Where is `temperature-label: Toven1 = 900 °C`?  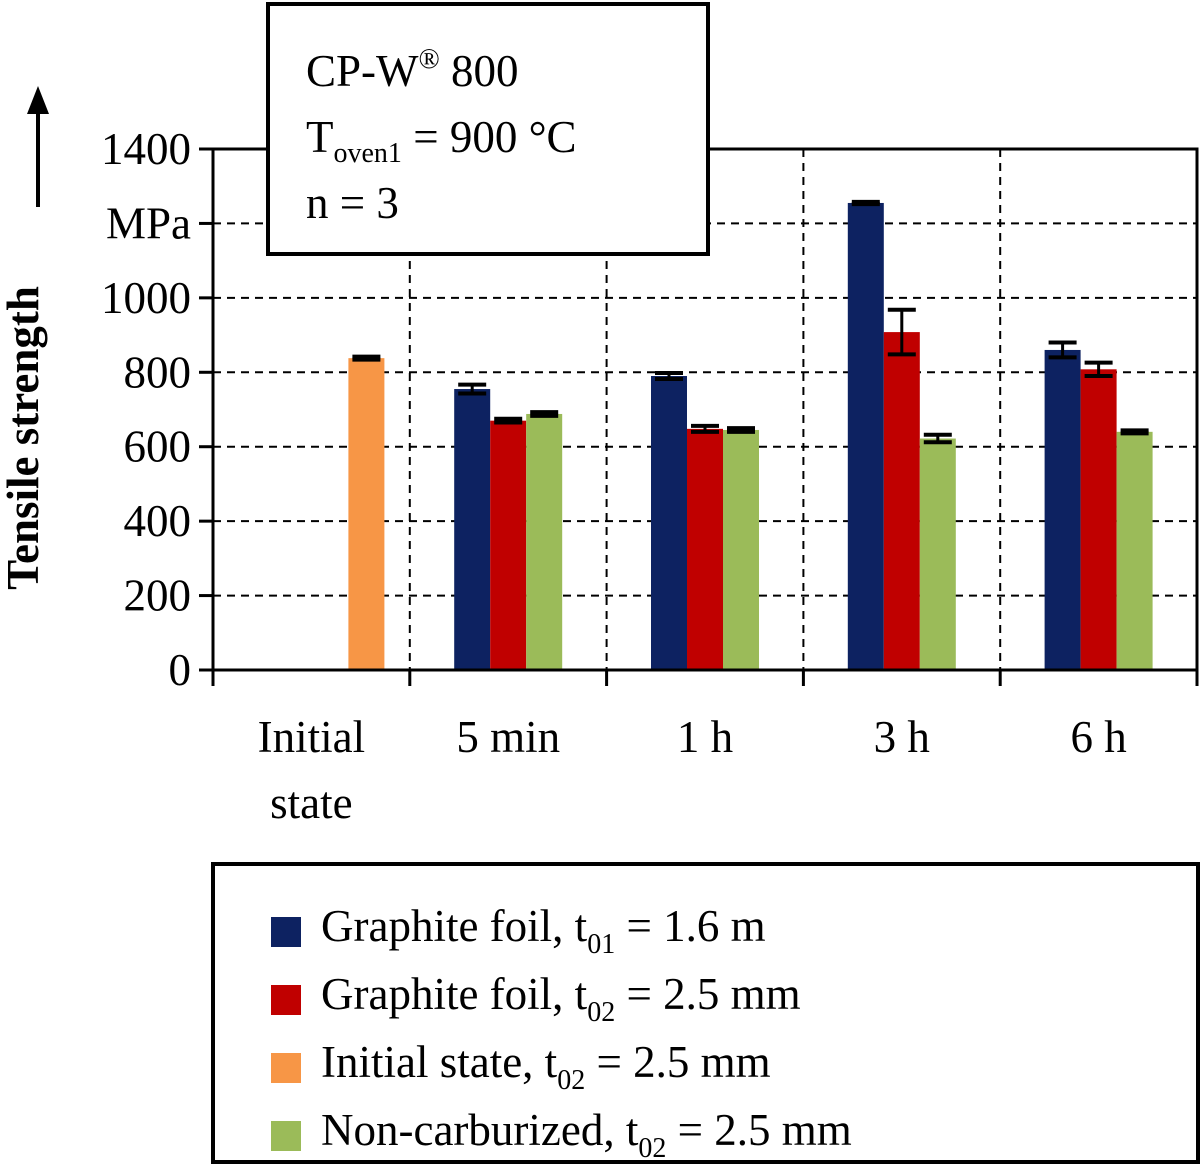 temperature-label: Toven1 = 900 °C is located at coordinates (441, 140).